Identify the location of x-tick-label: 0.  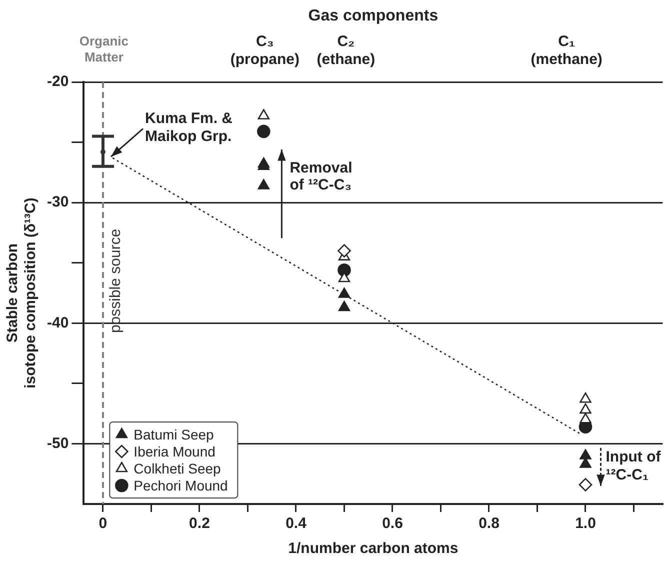
(103, 523).